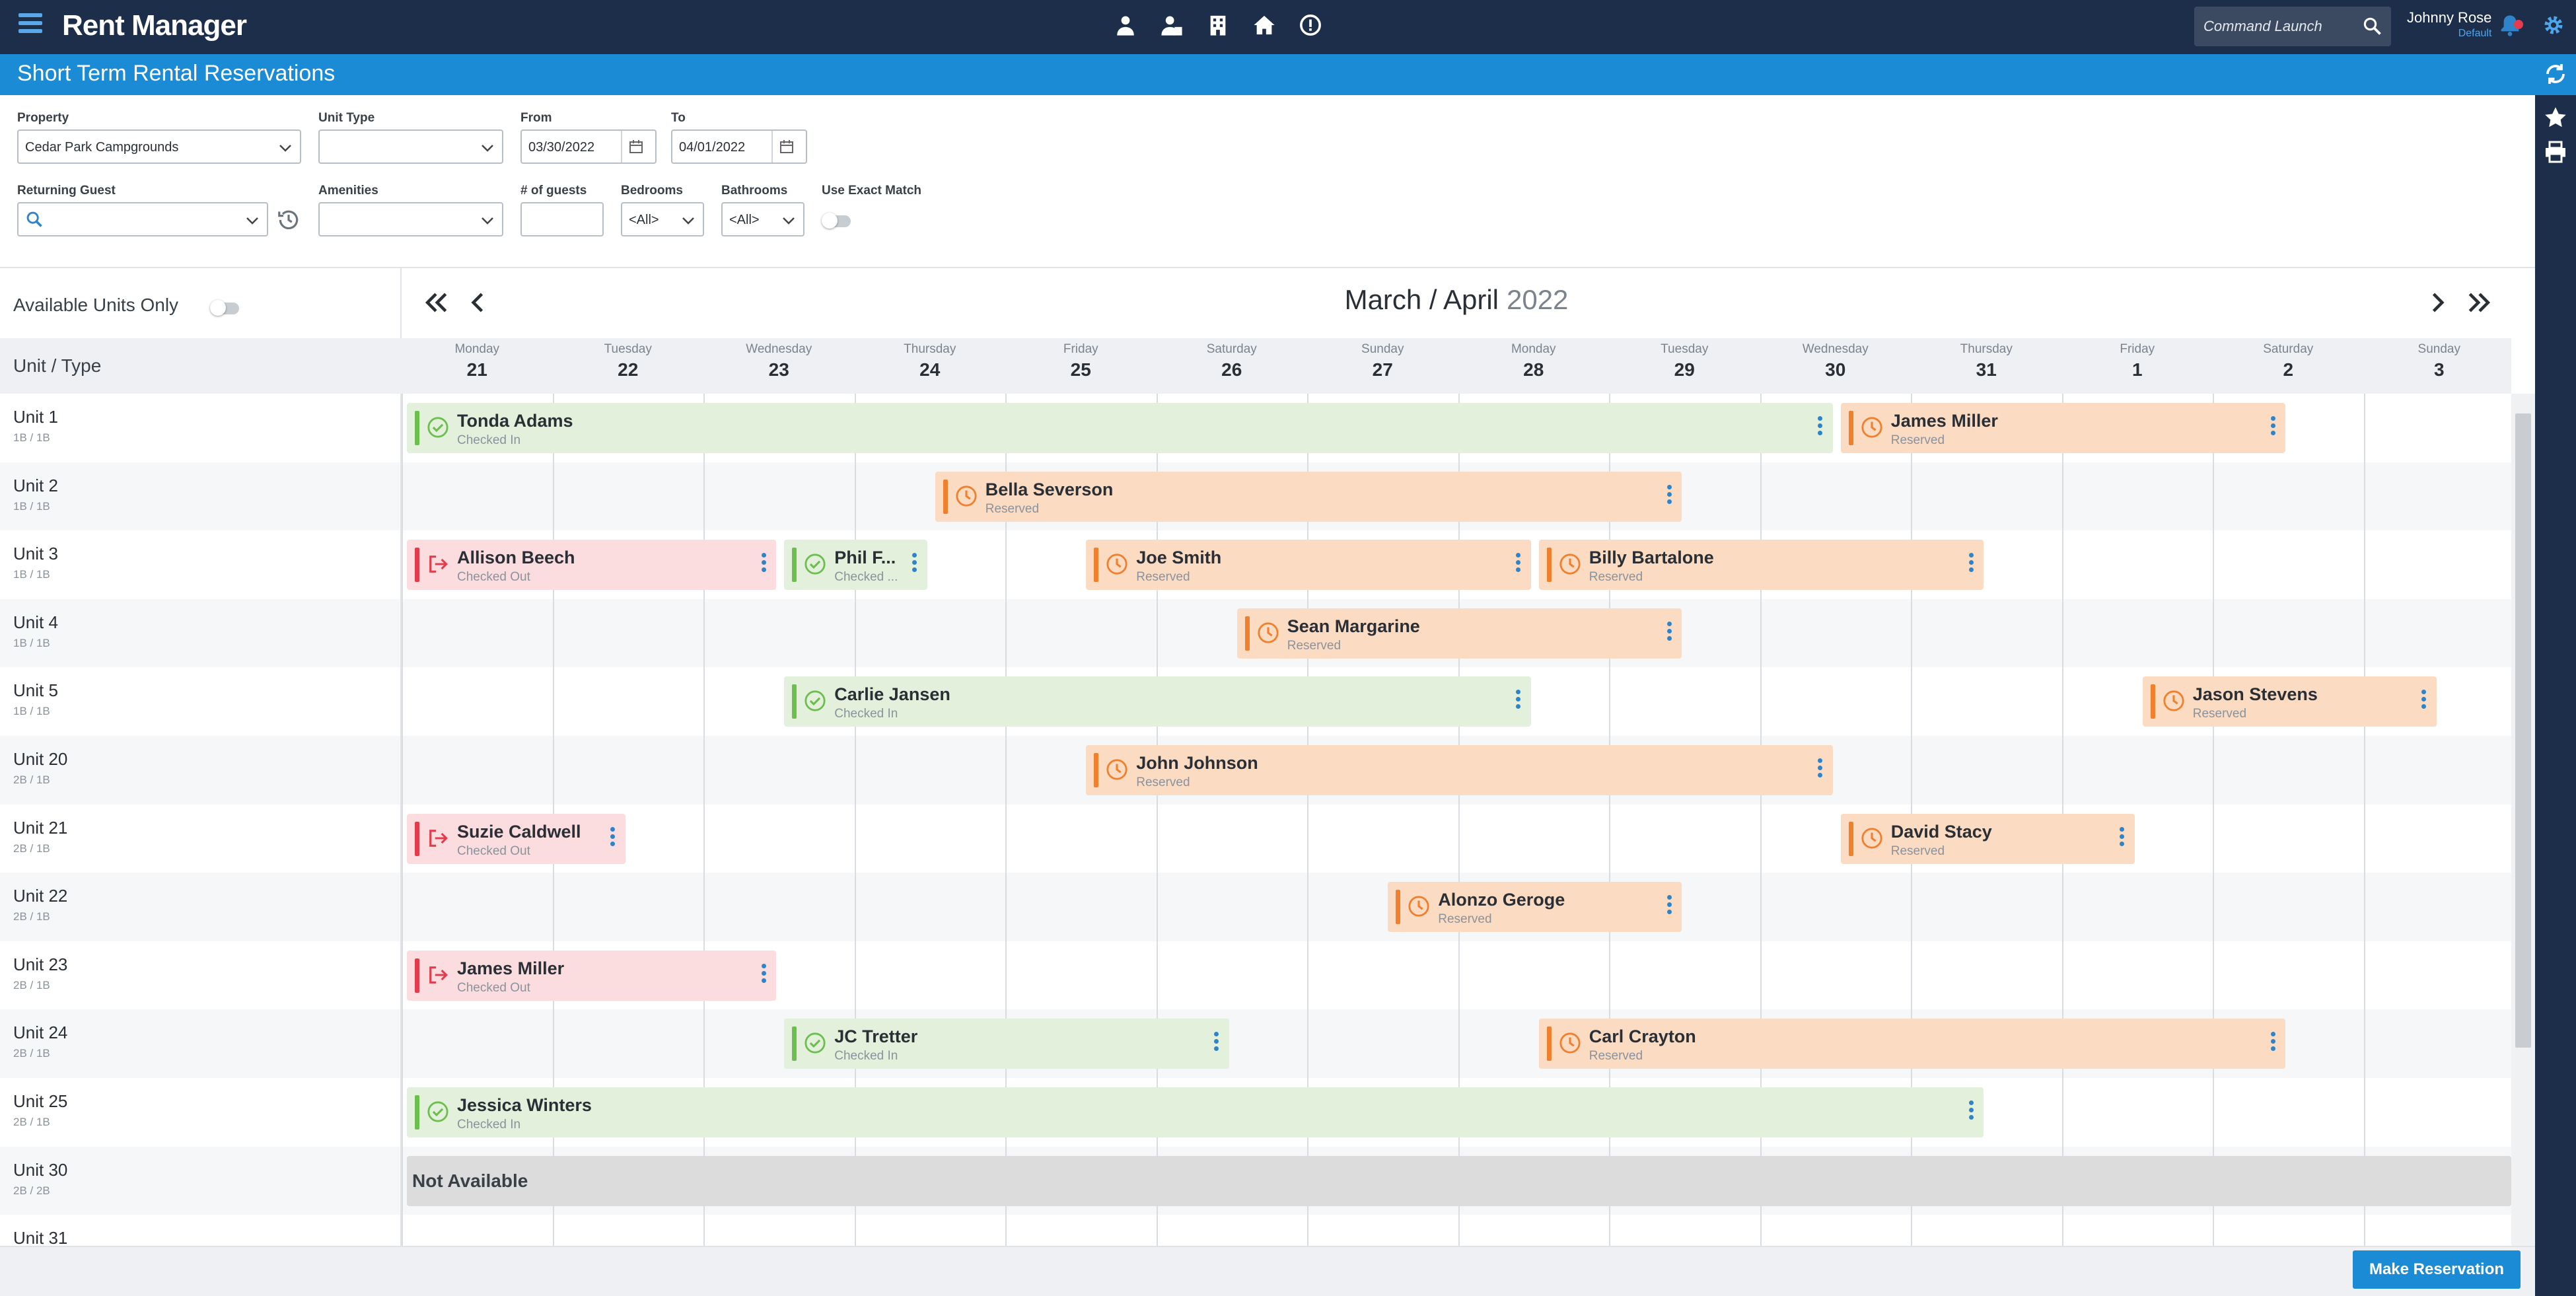 Image resolution: width=2576 pixels, height=1296 pixels. What do you see at coordinates (712, 147) in the screenshot?
I see `to-date-value: 04/01/2022` at bounding box center [712, 147].